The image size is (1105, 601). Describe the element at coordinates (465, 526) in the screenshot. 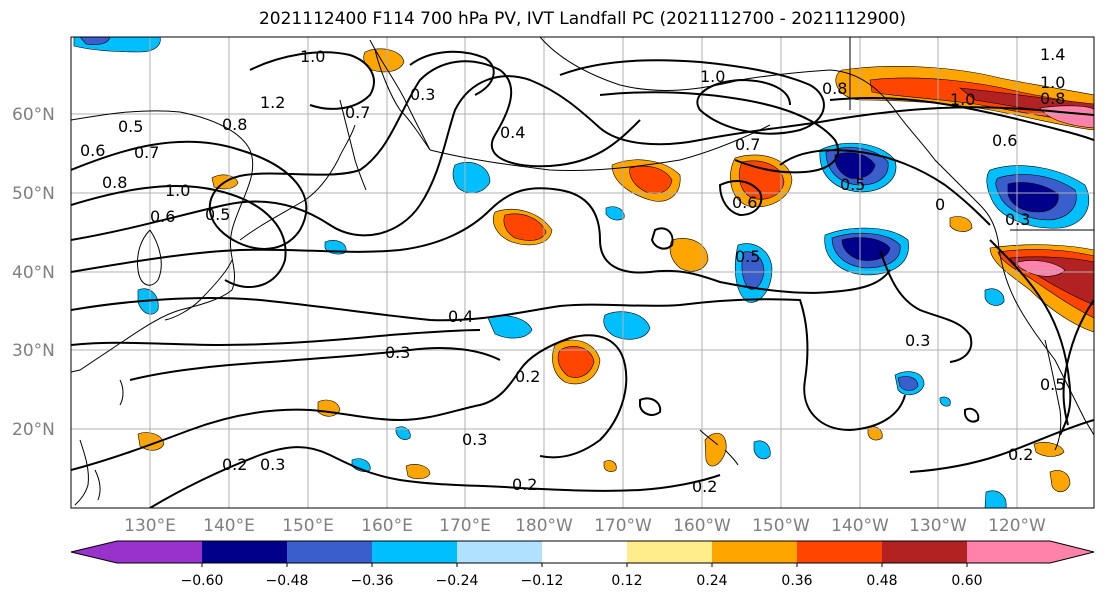

I see `lon-label: 170°E` at that location.